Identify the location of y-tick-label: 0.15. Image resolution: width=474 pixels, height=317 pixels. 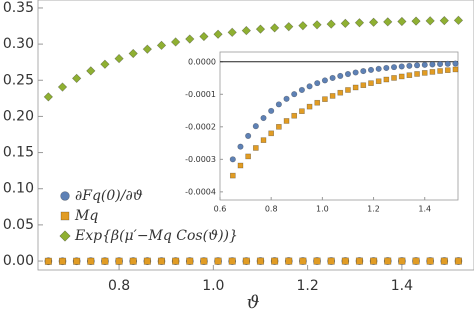
(18, 153).